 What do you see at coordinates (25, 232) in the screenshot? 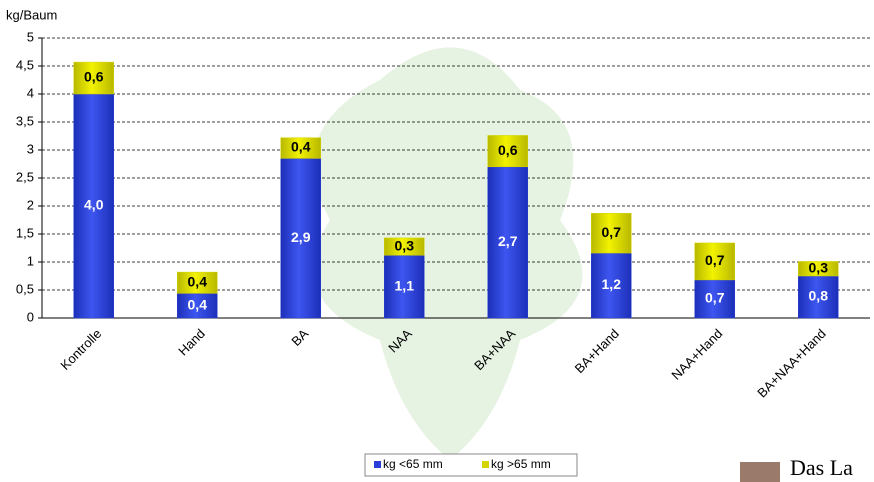
I see `y-tick-label: 1,5` at bounding box center [25, 232].